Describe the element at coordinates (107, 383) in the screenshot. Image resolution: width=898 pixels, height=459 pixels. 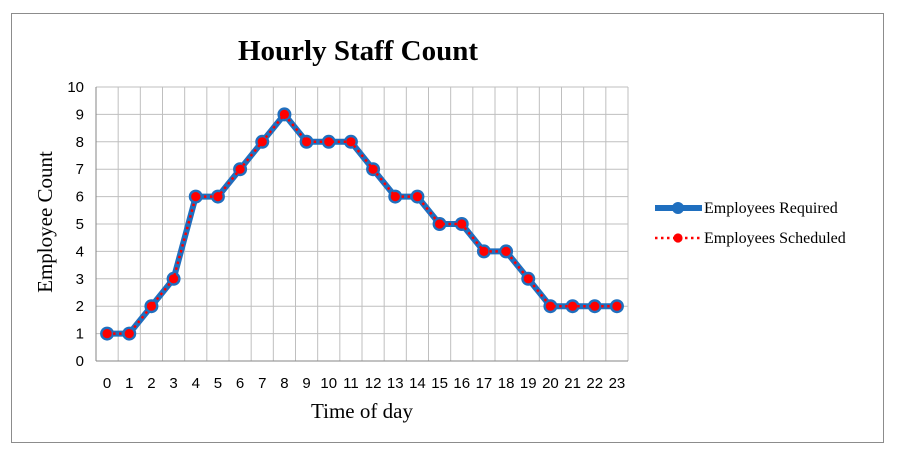
I see `x-tick-label: 0` at that location.